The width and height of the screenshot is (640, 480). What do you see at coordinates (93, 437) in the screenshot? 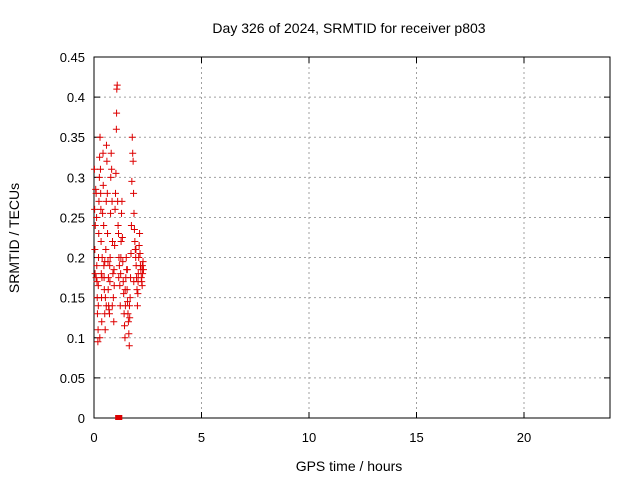
I see `x-tick-label: 0` at bounding box center [93, 437].